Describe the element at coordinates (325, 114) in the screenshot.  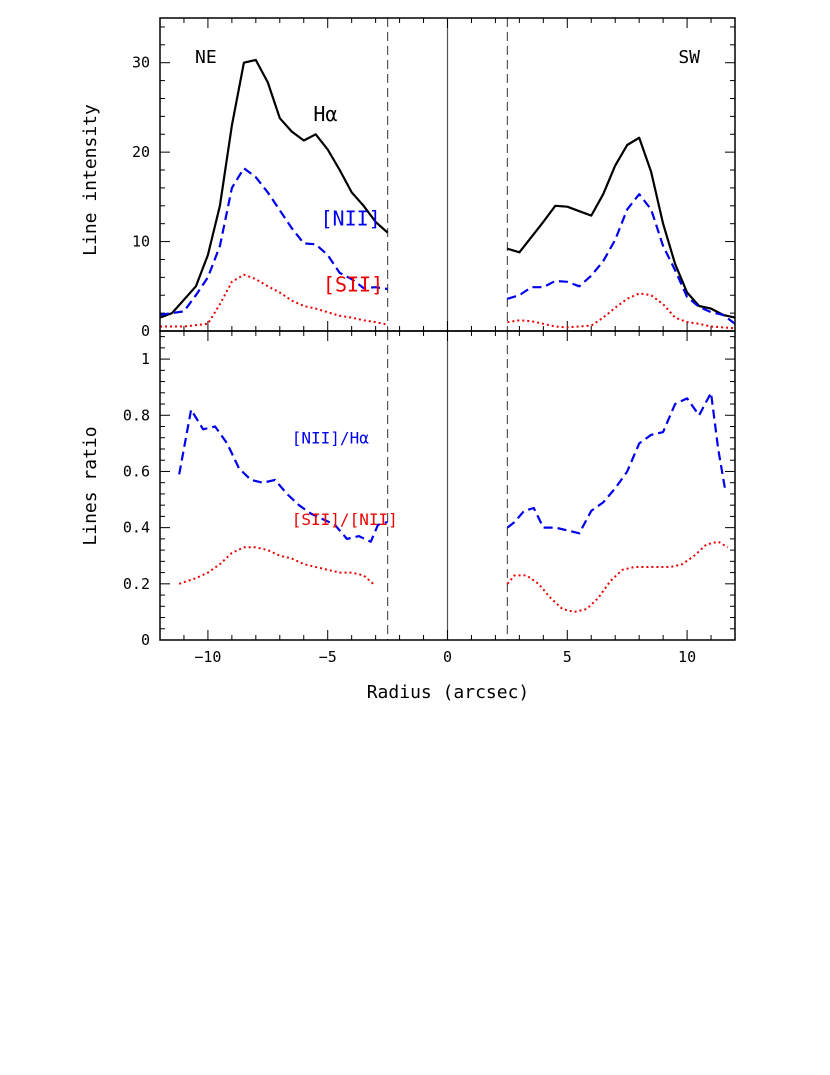
I see `intensity-annotation-0: Hα` at that location.